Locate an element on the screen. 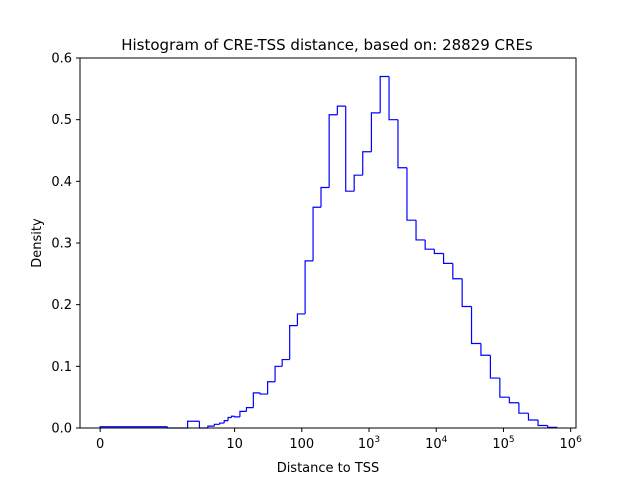  y-tick-label: 0.3 is located at coordinates (61, 244).